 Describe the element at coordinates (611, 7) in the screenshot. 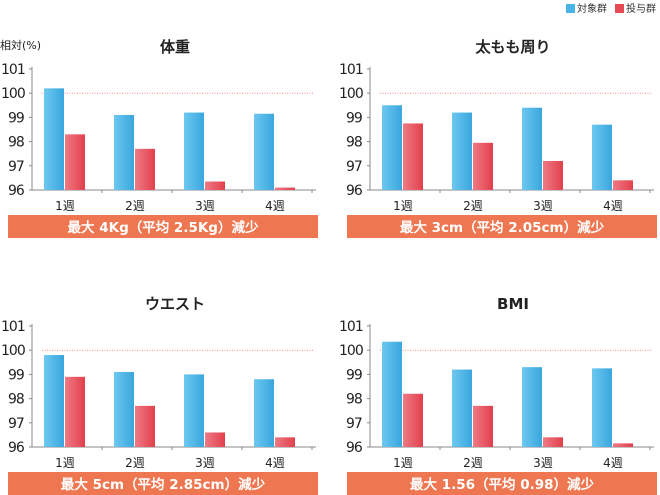

I see `legend: 対象群 投与群` at that location.